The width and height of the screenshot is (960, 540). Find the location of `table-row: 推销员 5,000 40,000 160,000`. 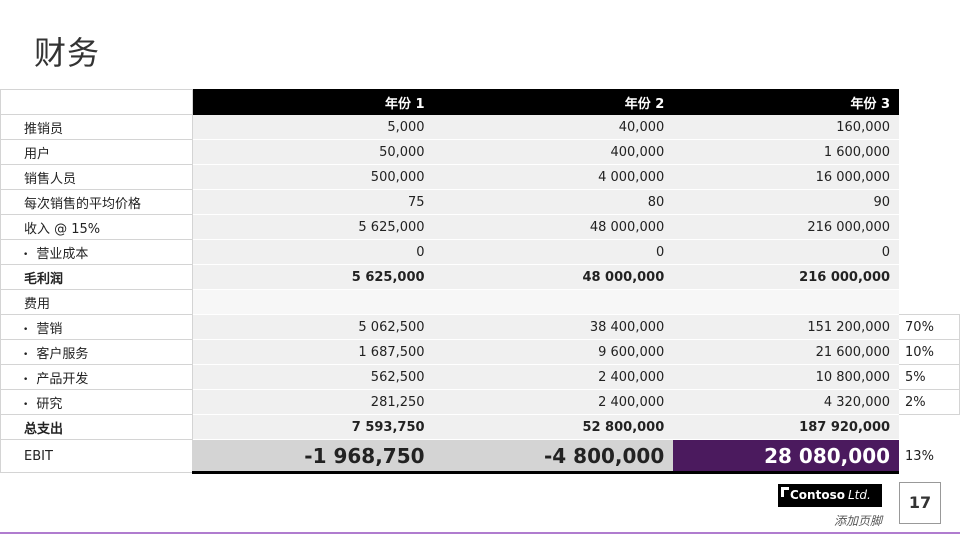

table-row: 推销员 5,000 40,000 160,000 is located at coordinates (480, 127).